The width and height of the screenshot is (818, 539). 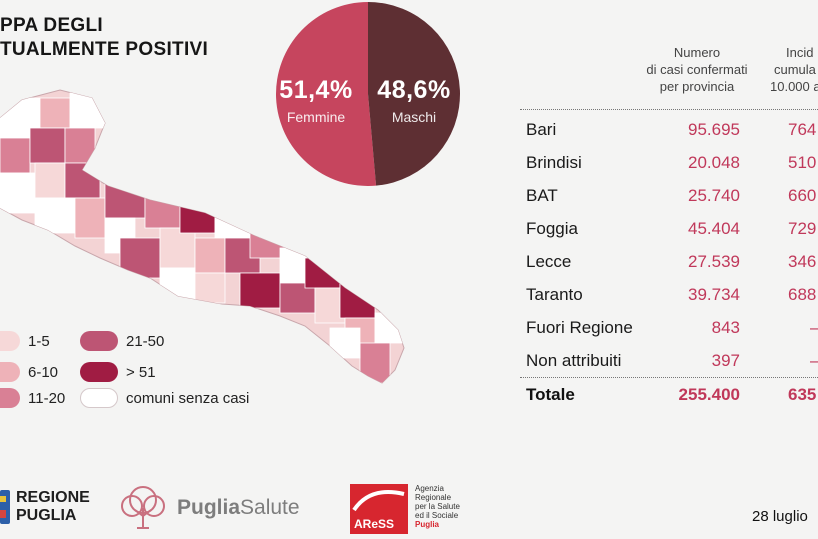 What do you see at coordinates (552, 228) in the screenshot?
I see `province-name: Foggia` at bounding box center [552, 228].